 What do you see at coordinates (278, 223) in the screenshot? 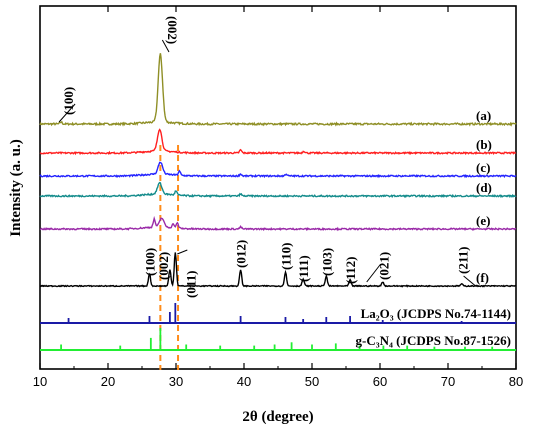
I see `curve-e` at bounding box center [278, 223].